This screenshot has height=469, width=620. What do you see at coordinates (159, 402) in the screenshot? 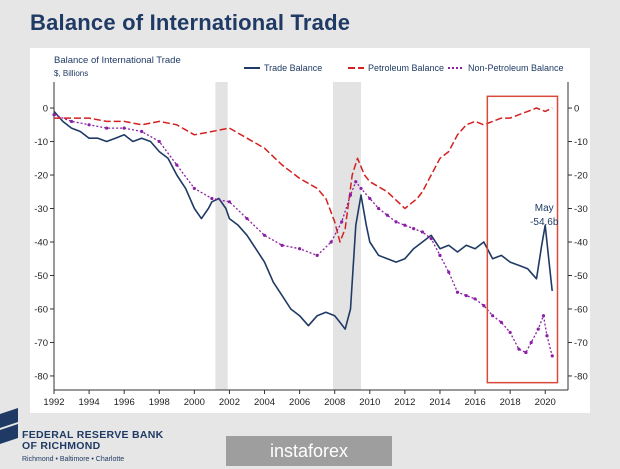
I see `x-tick-label-3: 1998` at bounding box center [159, 402].